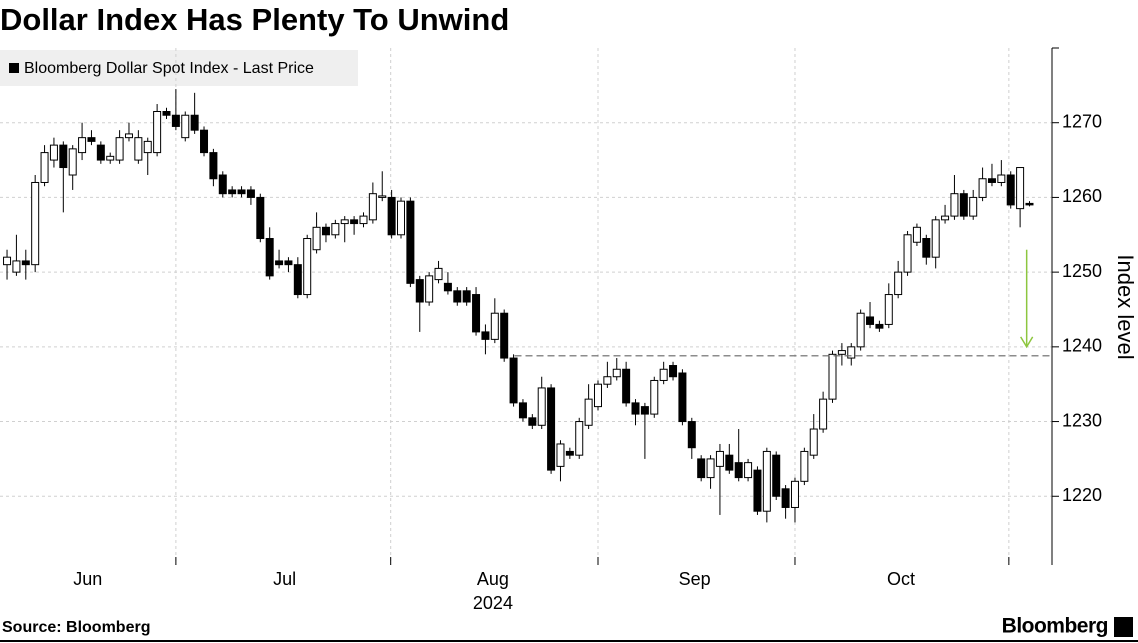 The height and width of the screenshot is (643, 1138). I want to click on source: Source: Bloomberg, so click(76, 627).